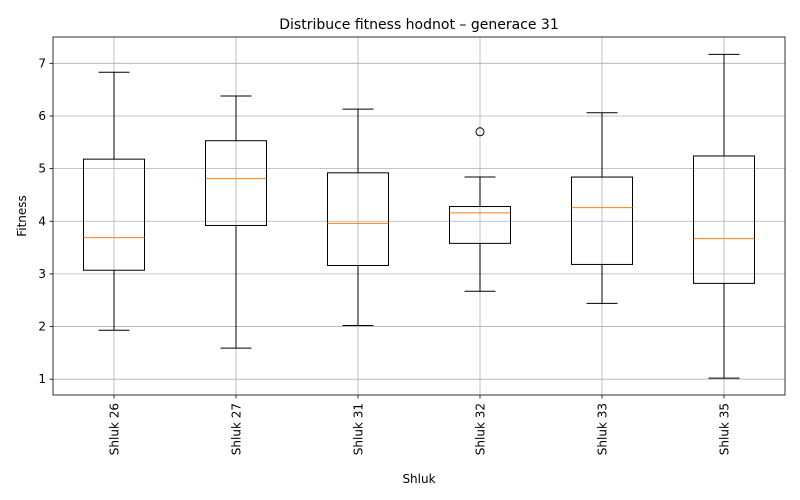 Image resolution: width=800 pixels, height=500 pixels. Describe the element at coordinates (42, 221) in the screenshot. I see `y-tick-label: 4` at that location.